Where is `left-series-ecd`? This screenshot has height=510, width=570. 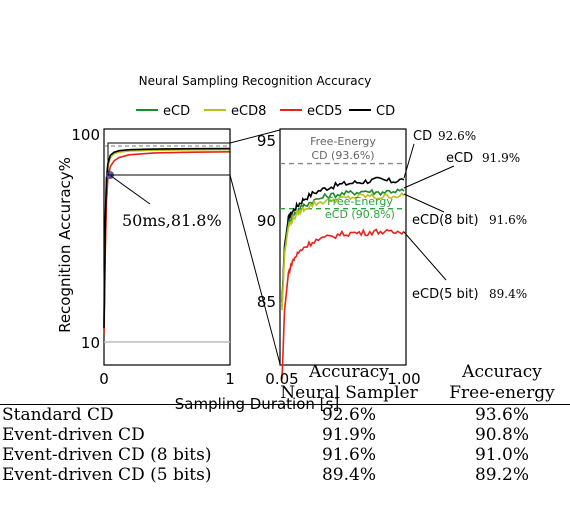 left-series-ecd is located at coordinates (167, 239).